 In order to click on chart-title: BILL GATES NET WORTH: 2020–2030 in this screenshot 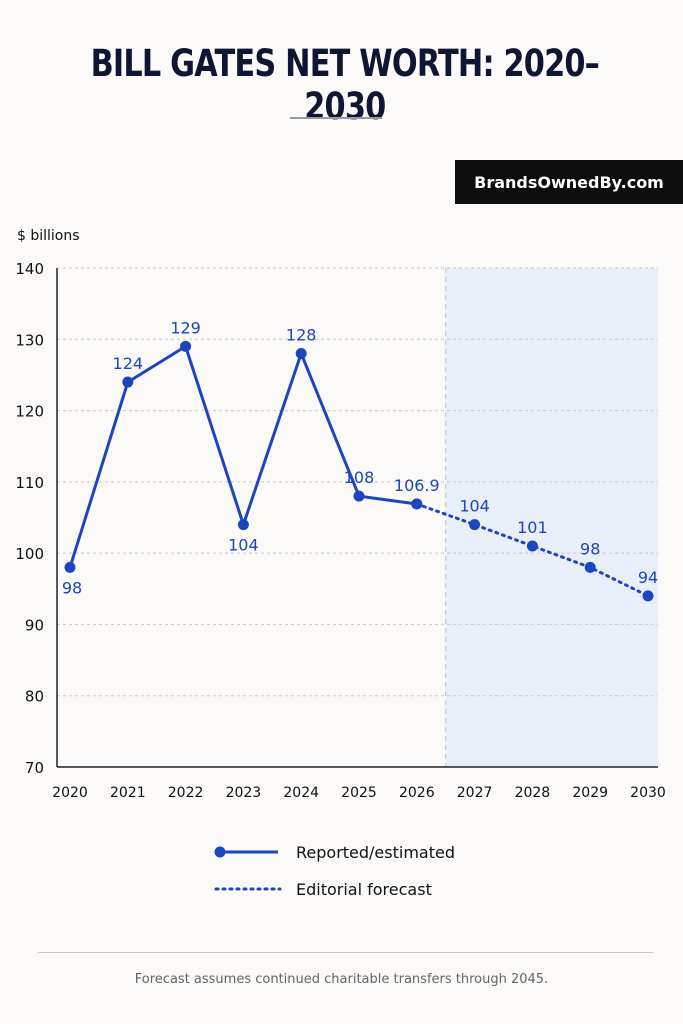, I will do `click(345, 85)`.